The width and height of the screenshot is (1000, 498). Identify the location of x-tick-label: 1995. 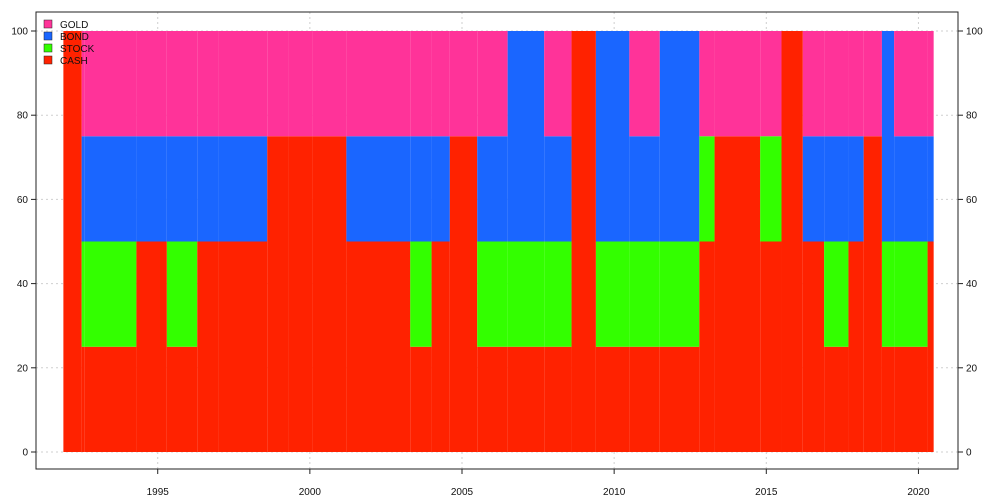
(158, 492).